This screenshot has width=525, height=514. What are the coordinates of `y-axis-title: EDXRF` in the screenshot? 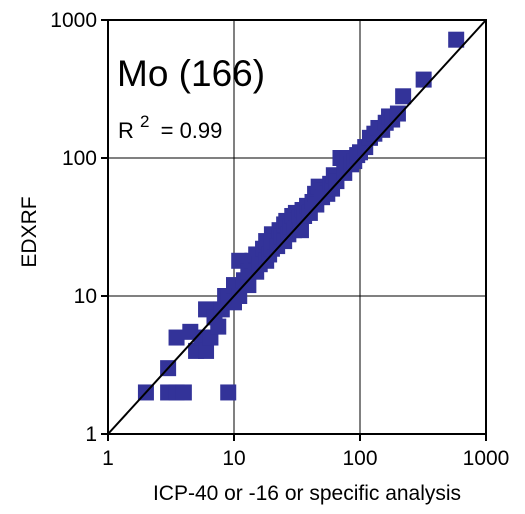 It's located at (29, 231).